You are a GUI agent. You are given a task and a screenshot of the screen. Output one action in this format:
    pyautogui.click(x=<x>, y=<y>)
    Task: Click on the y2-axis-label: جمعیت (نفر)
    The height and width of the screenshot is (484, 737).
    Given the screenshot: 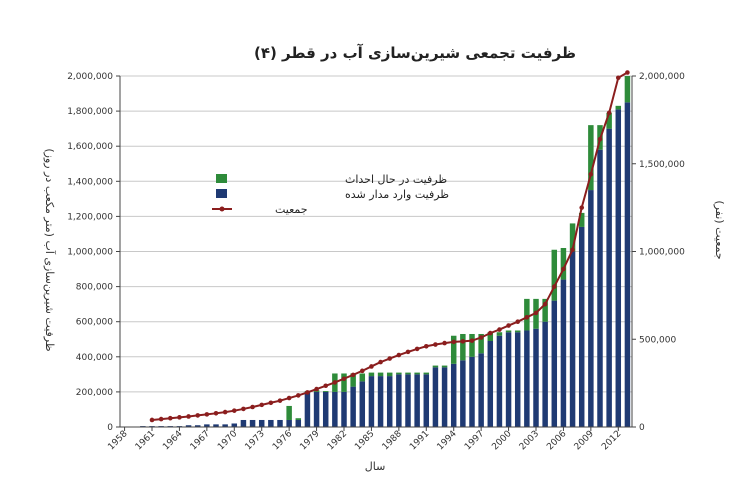 What is the action you would take?
    pyautogui.click(x=719, y=229)
    